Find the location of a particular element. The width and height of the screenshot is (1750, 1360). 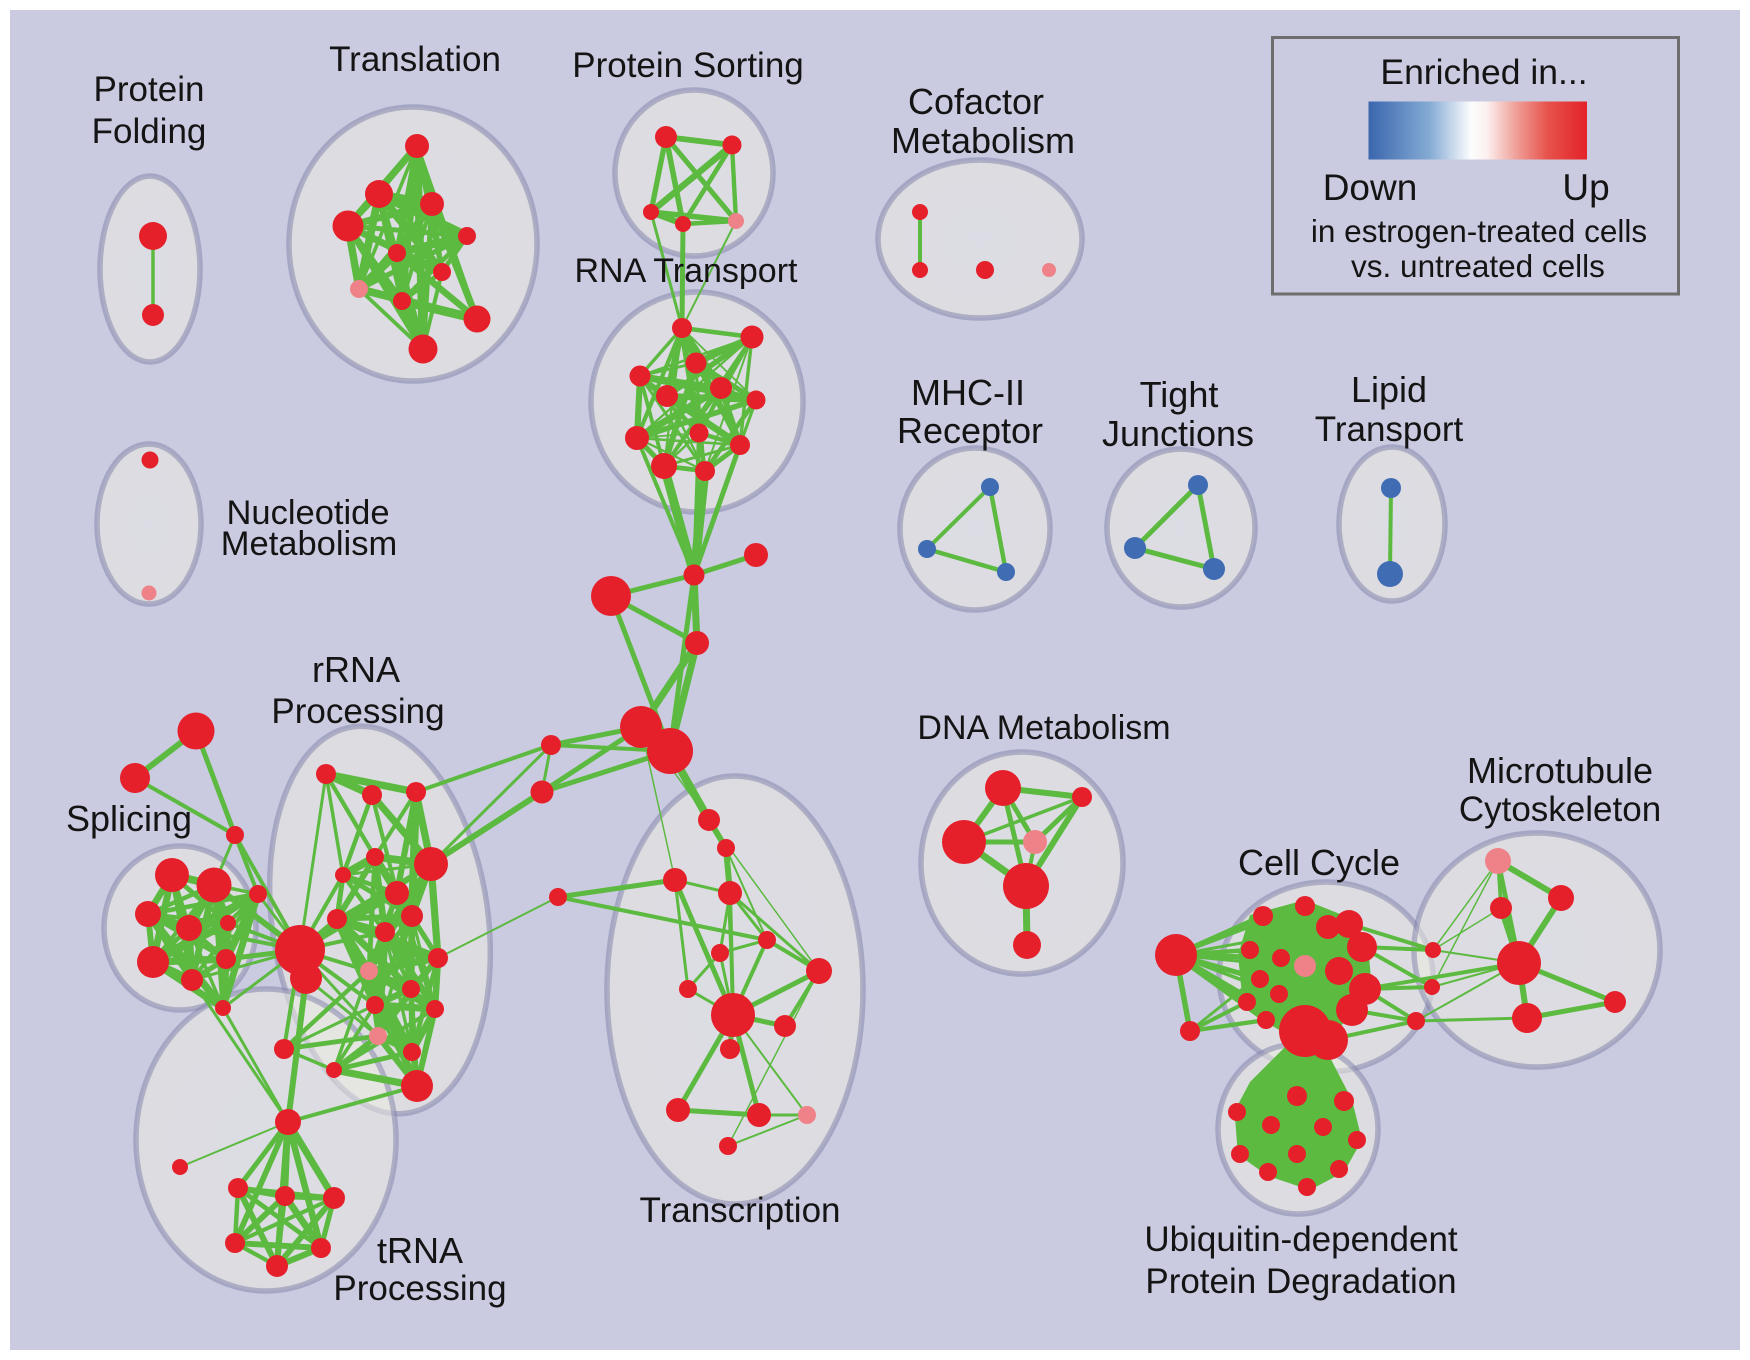

svg-text: Splicing is located at coordinates (129, 818).